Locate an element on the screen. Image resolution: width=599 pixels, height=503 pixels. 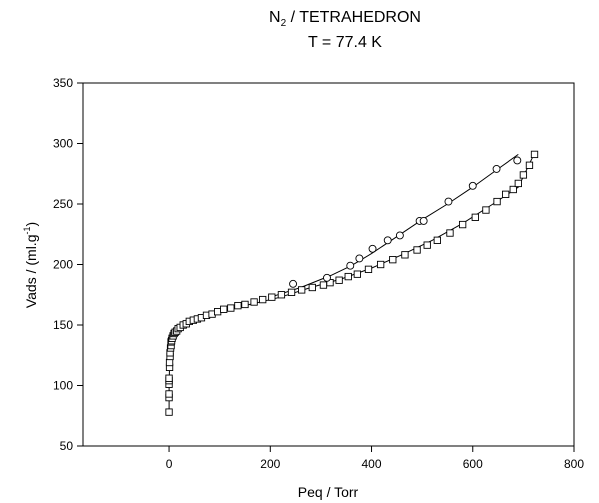
chart-title-main: N is located at coordinates (275, 17).